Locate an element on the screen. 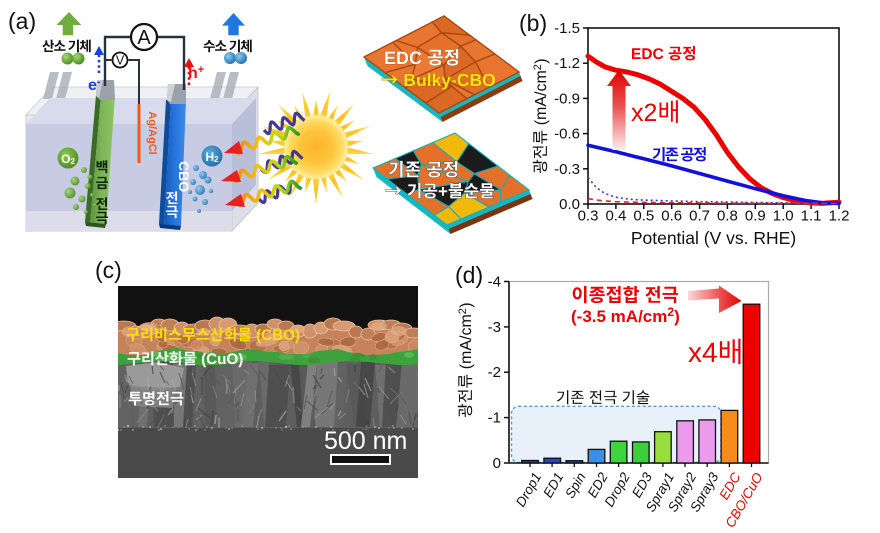 This screenshot has height=533, width=880. svg-text: 0.0 is located at coordinates (569, 204).